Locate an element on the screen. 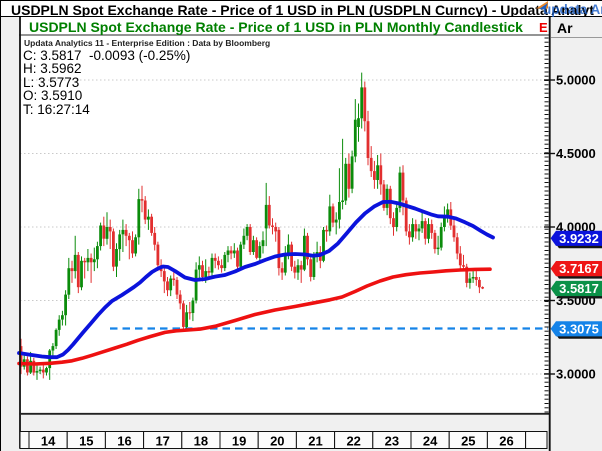 This screenshot has height=451, width=602. svg-text: 18 is located at coordinates (201, 441).